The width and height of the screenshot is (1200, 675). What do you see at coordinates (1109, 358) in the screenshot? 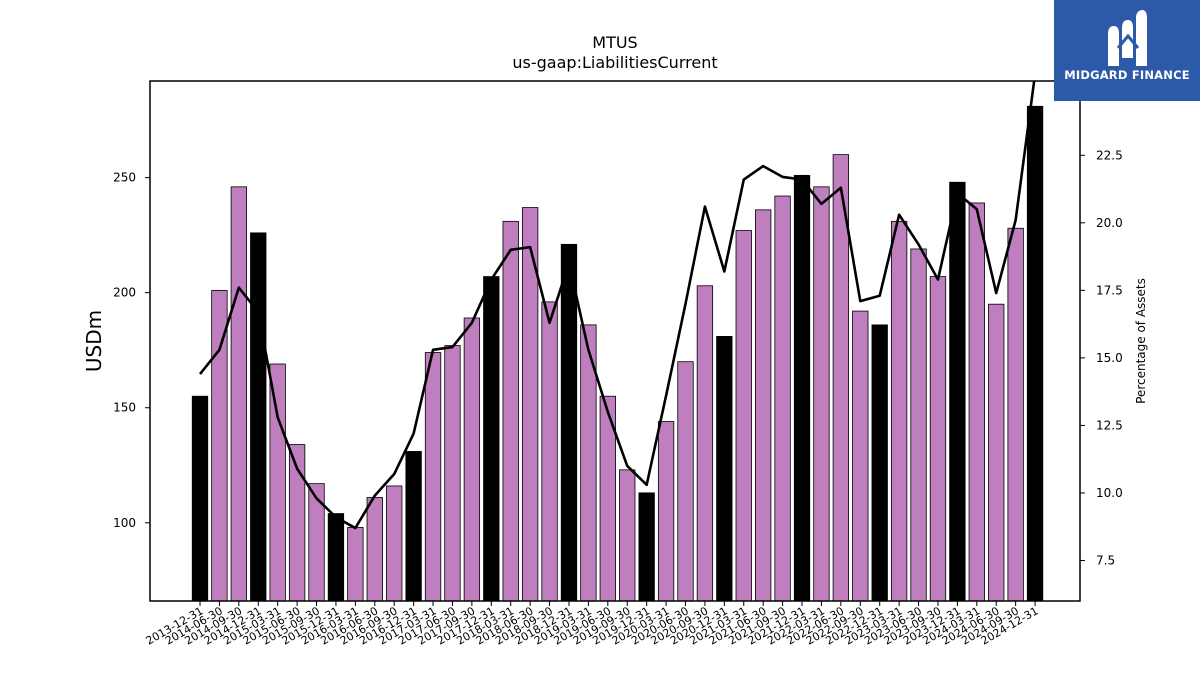
I see `y2-tick-label: 15.0` at bounding box center [1109, 358].